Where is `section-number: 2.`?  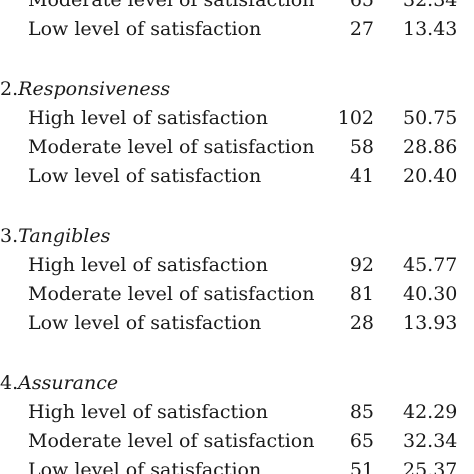 section-number: 2. is located at coordinates (9, 89).